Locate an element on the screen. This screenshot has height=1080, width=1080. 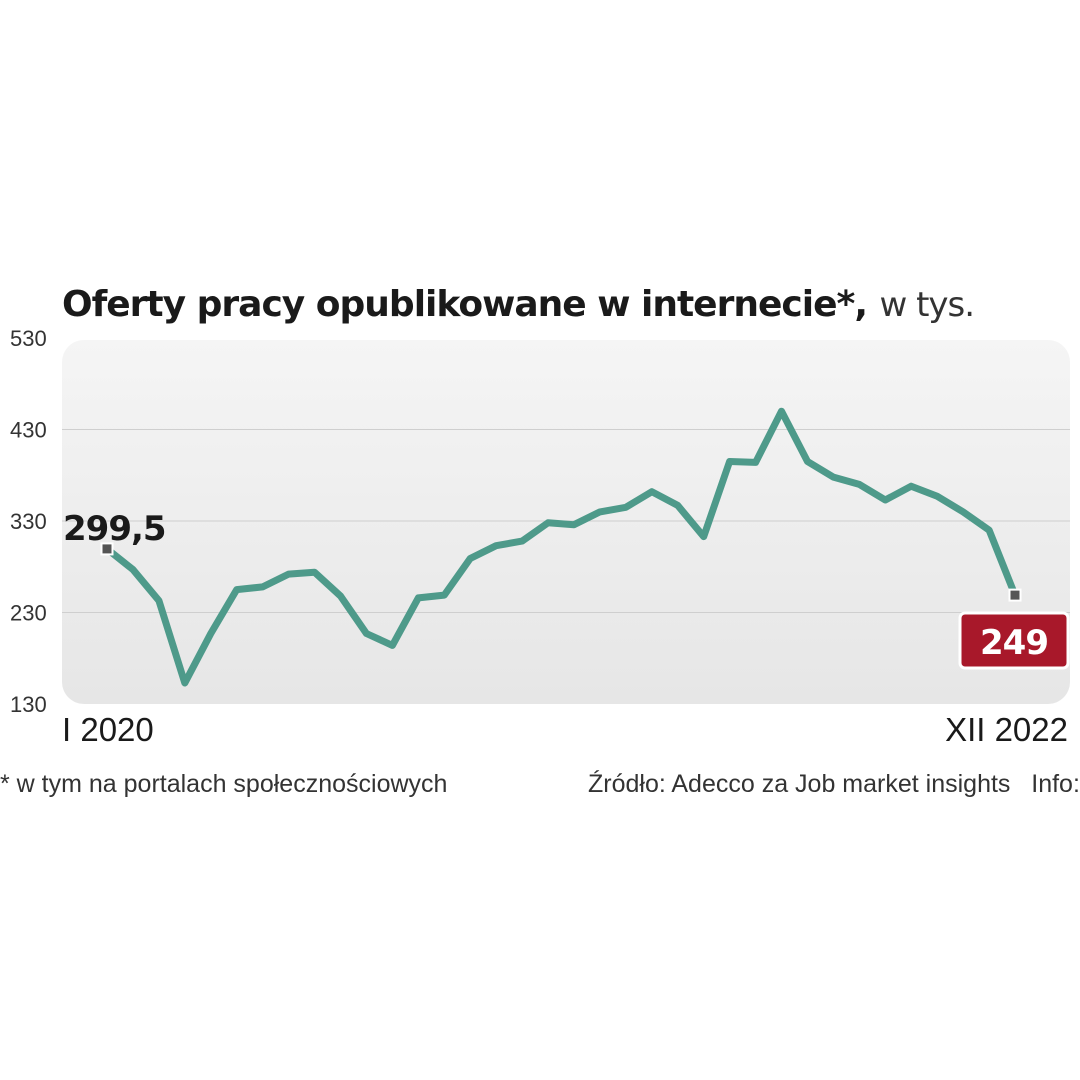
end-point-marker is located at coordinates (1015, 595).